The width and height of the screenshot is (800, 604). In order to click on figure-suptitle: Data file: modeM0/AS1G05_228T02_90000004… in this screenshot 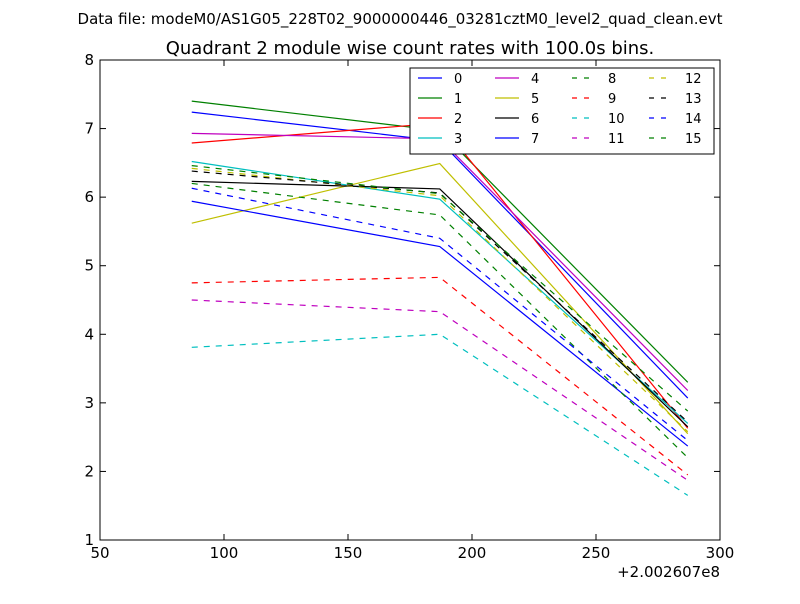, I will do `click(400, 19)`.